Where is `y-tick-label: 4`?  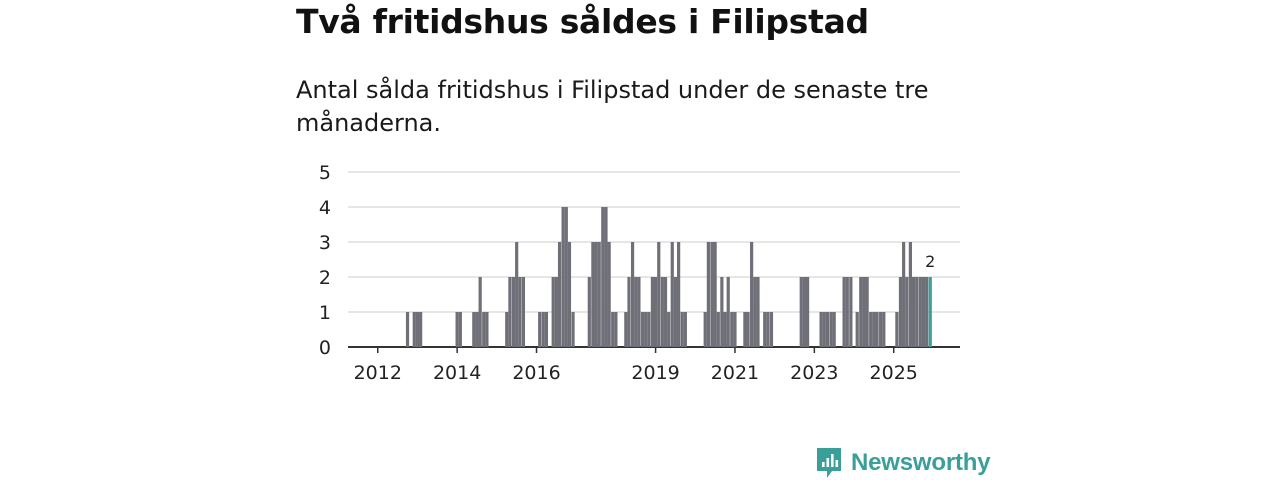
y-tick-label: 4 is located at coordinates (325, 208).